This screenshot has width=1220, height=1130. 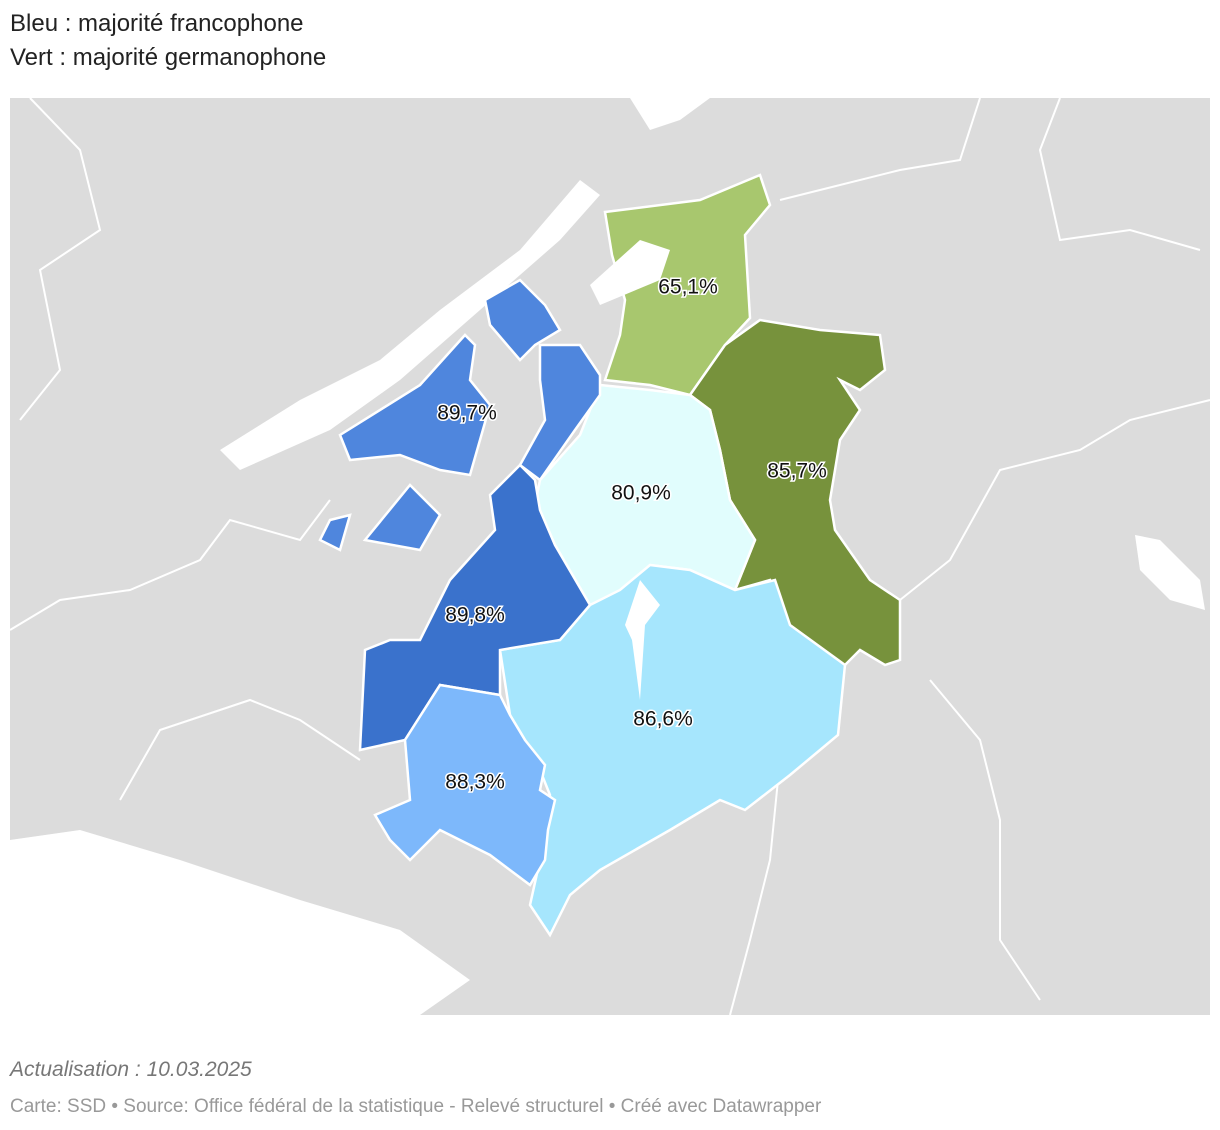 What do you see at coordinates (688, 287) in the screenshot?
I see `region-label: 65,1%` at bounding box center [688, 287].